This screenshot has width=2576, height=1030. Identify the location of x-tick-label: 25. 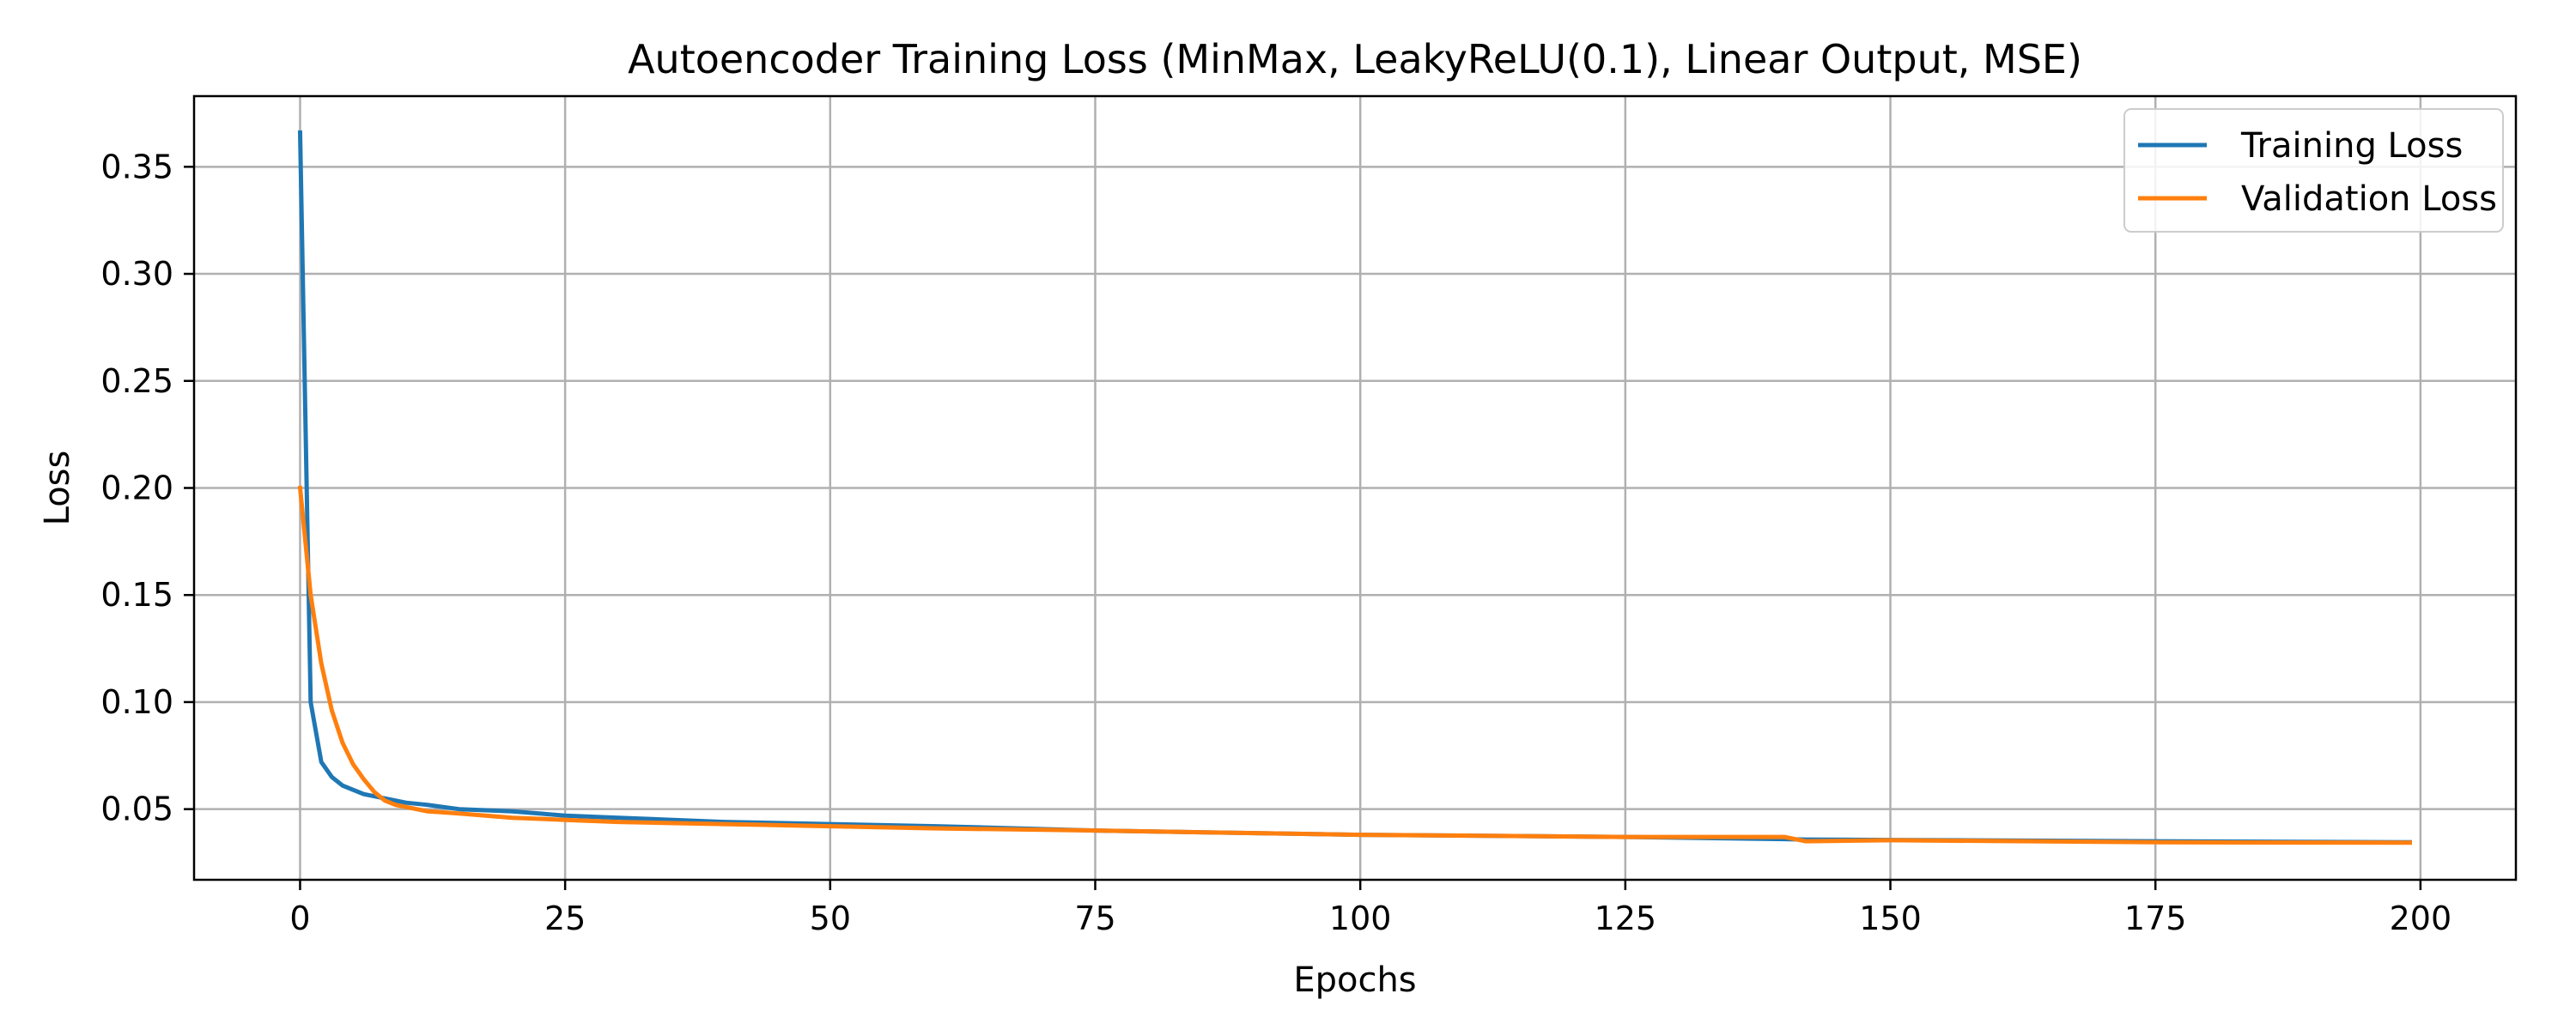
(565, 918).